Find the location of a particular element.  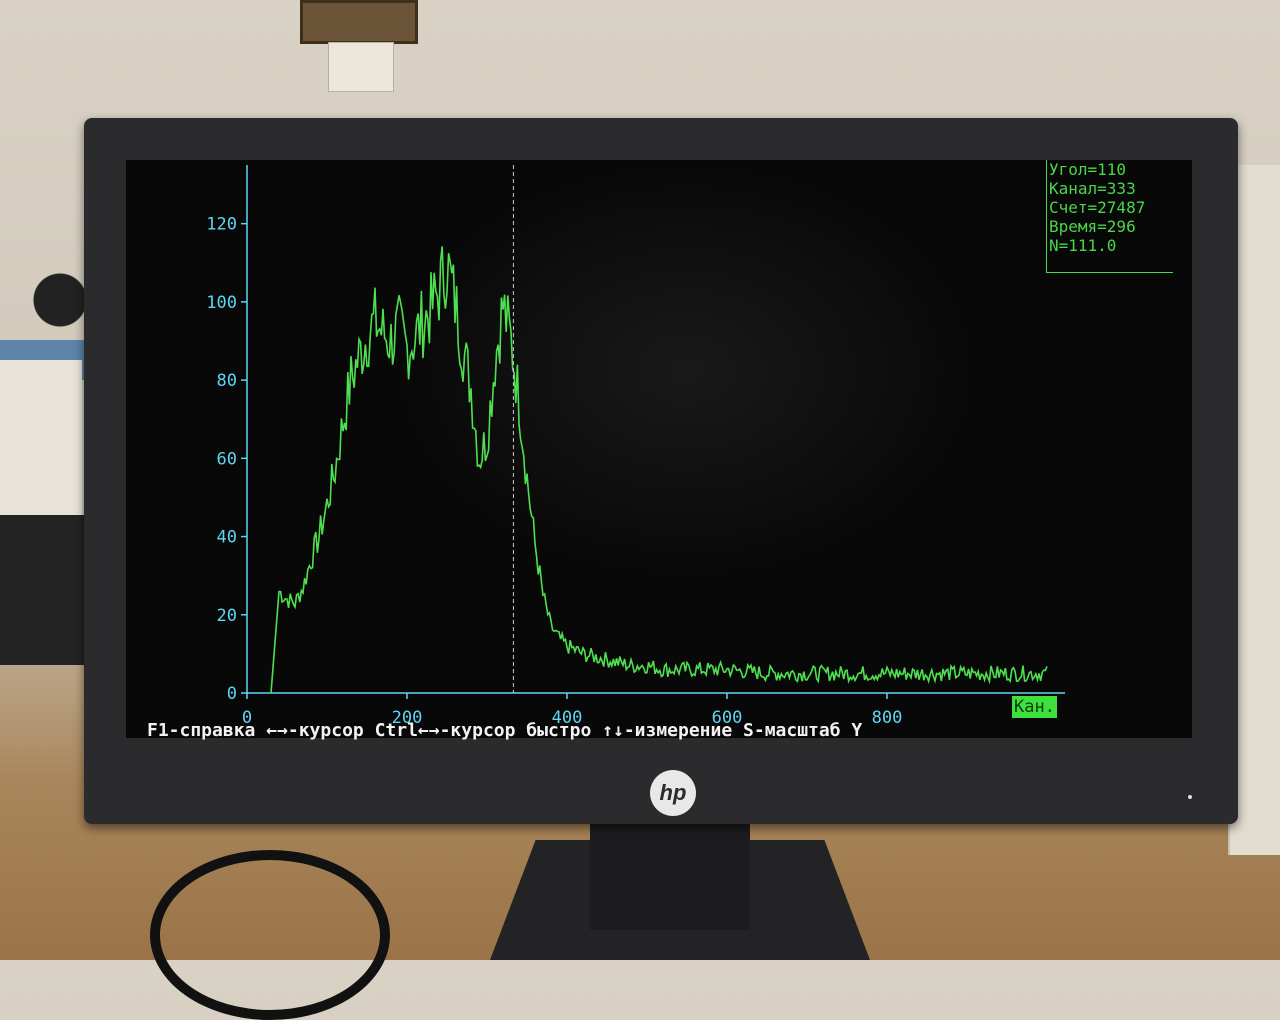

lab-instrument is located at coordinates (42, 590).